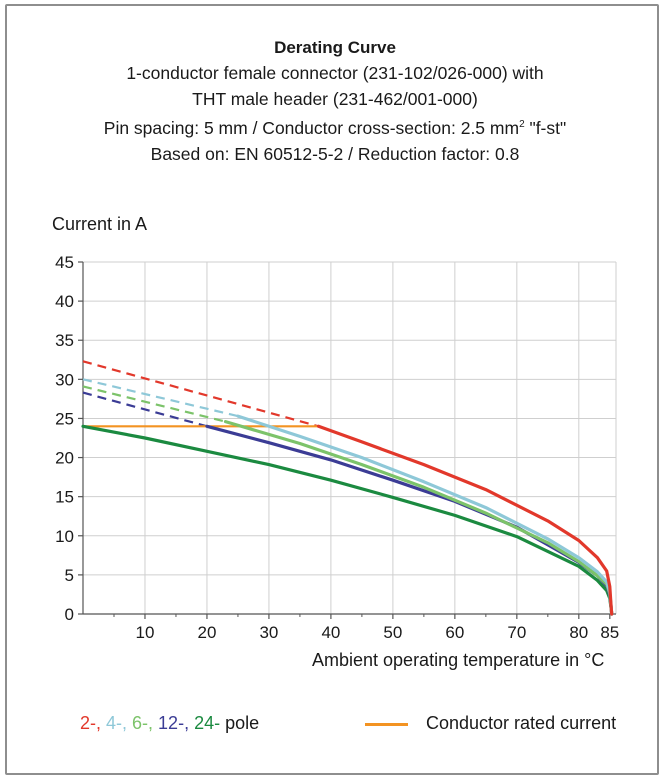 This screenshot has width=670, height=784. What do you see at coordinates (335, 47) in the screenshot?
I see `chart-title: Derating Curve` at bounding box center [335, 47].